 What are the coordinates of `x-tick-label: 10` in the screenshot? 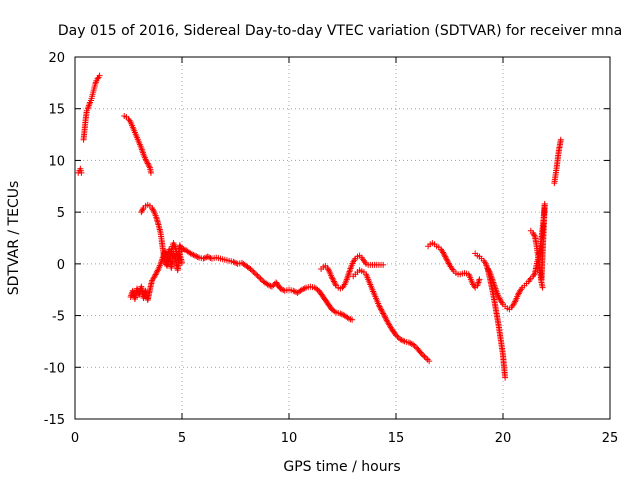 It's located at (289, 438).